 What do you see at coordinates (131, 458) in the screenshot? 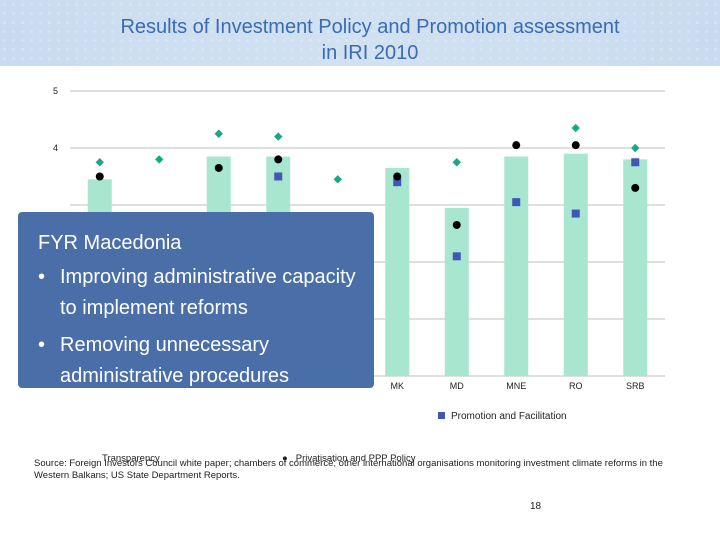
I see `legend-transparency: Transparency` at bounding box center [131, 458].